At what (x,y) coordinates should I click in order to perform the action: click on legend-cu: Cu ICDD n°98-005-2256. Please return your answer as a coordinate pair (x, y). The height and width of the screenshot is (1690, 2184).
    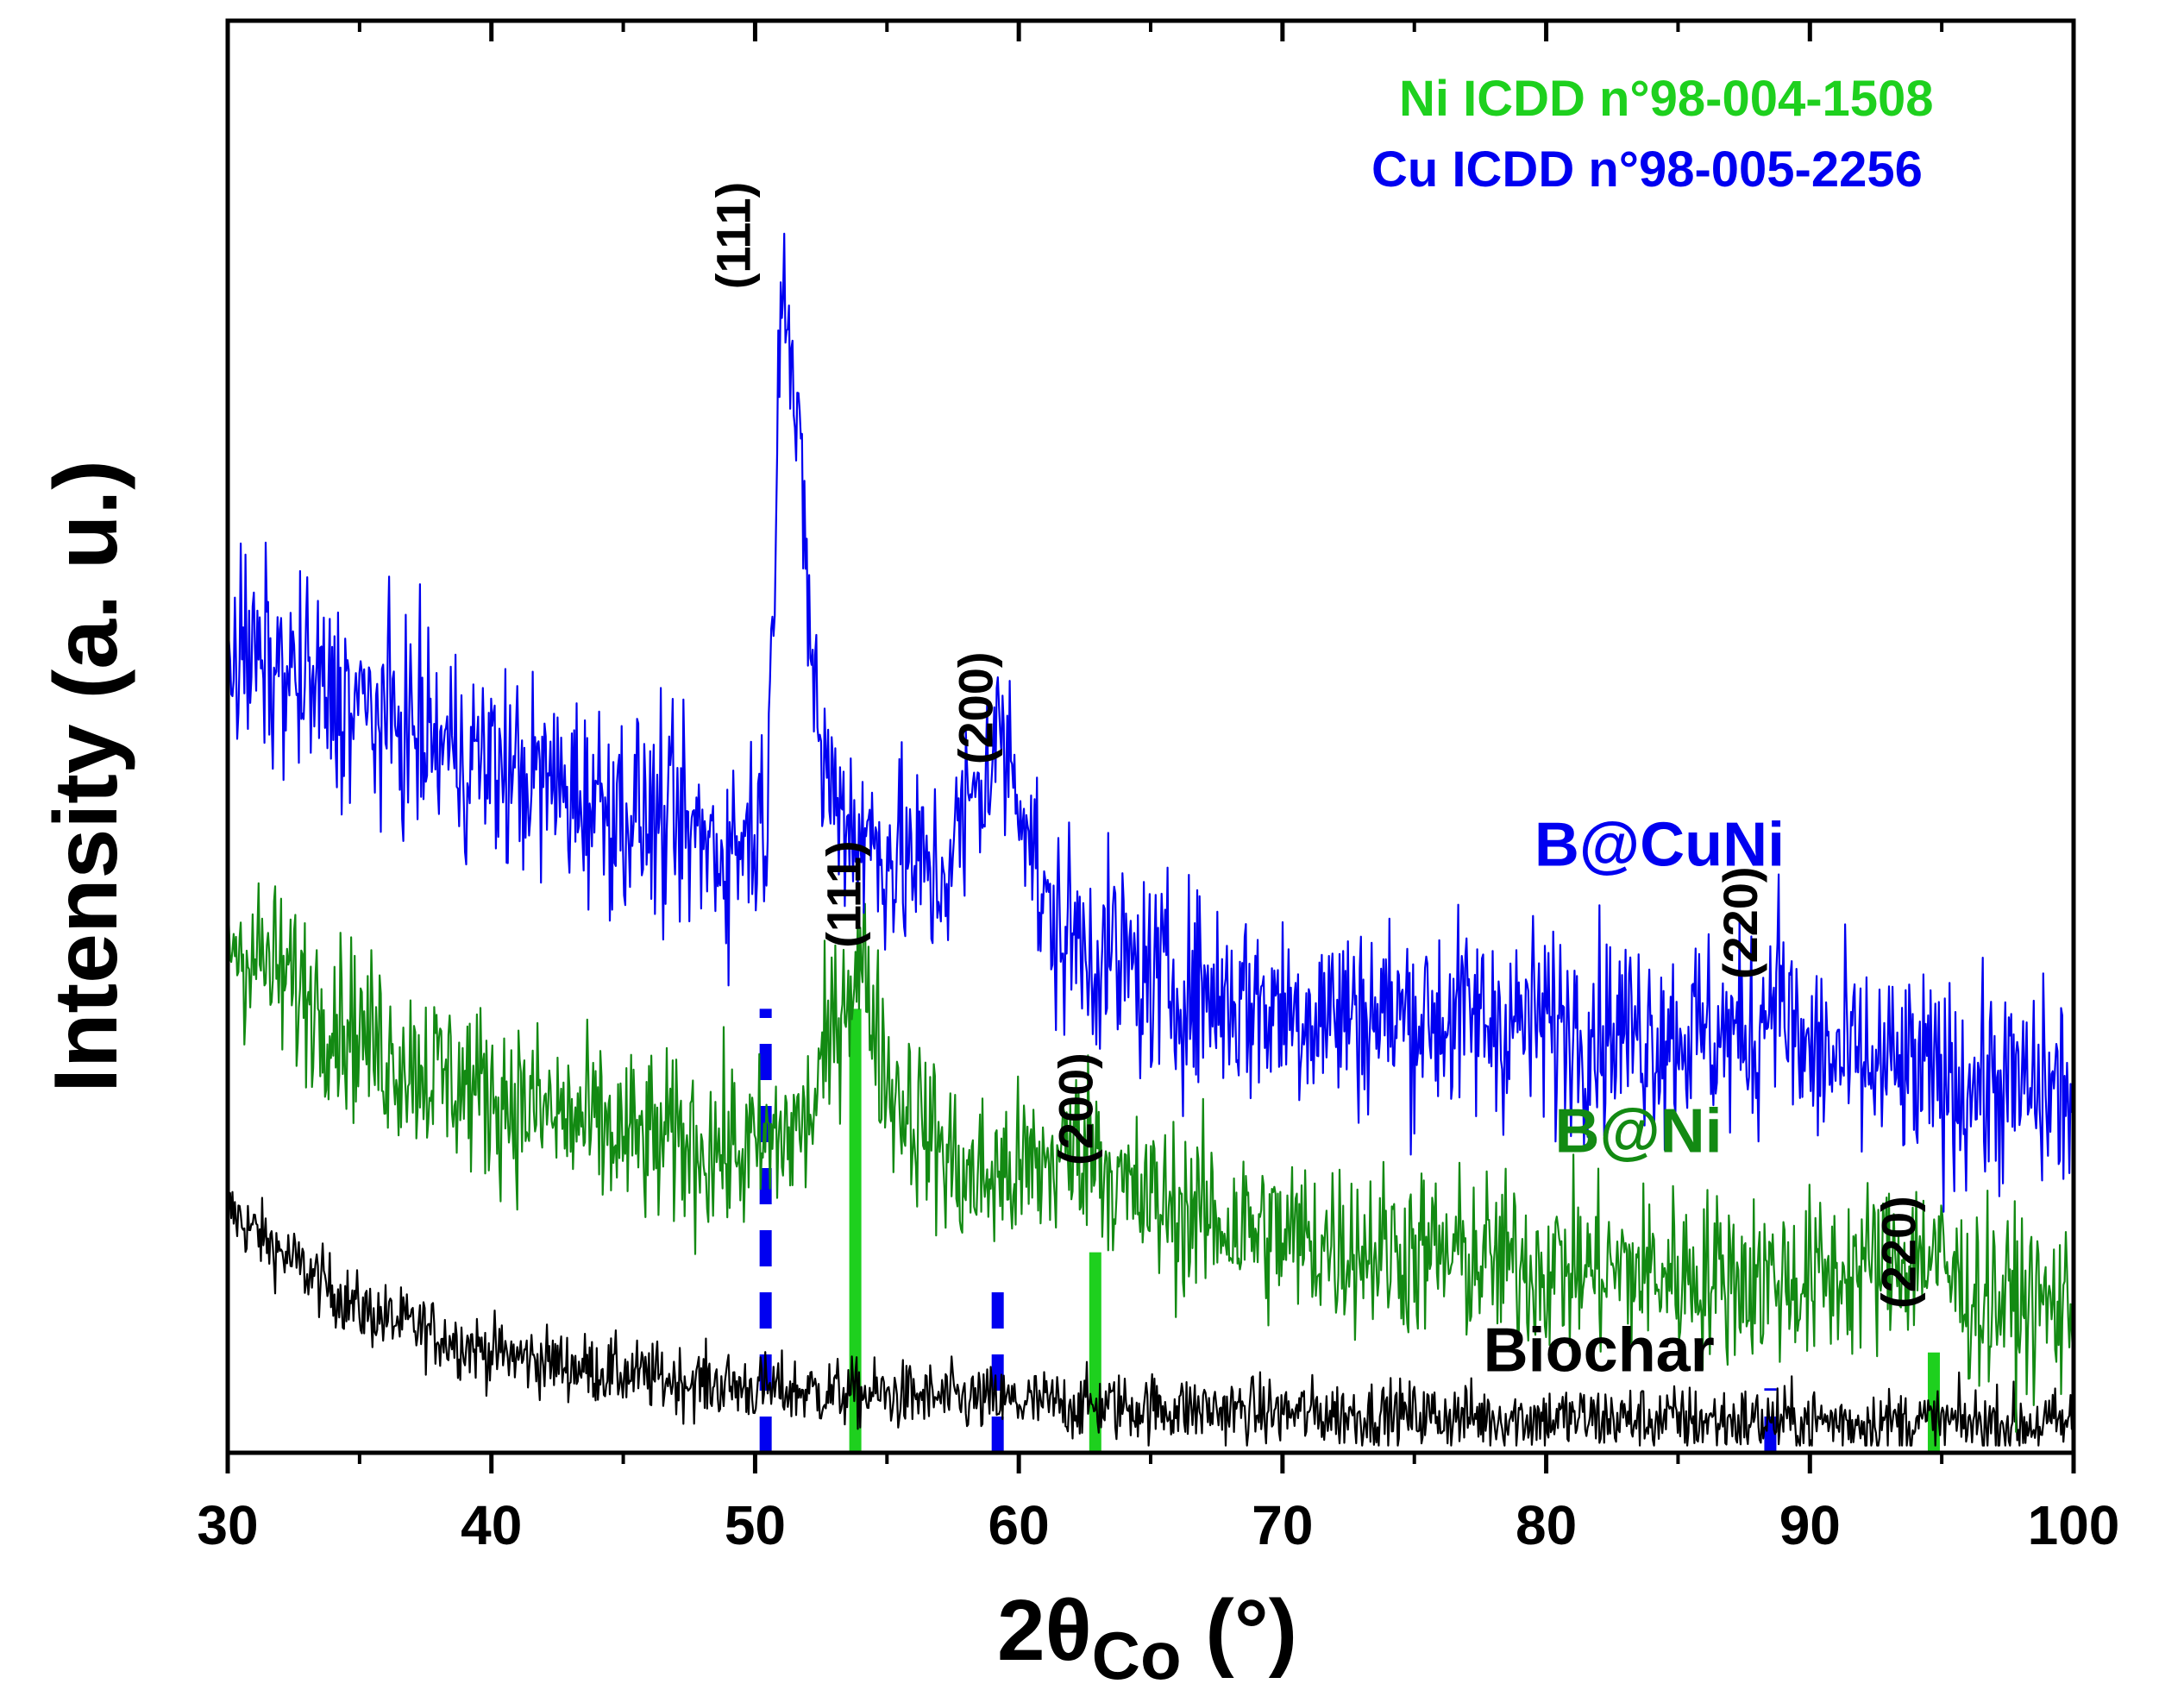
    Looking at the image, I should click on (1647, 169).